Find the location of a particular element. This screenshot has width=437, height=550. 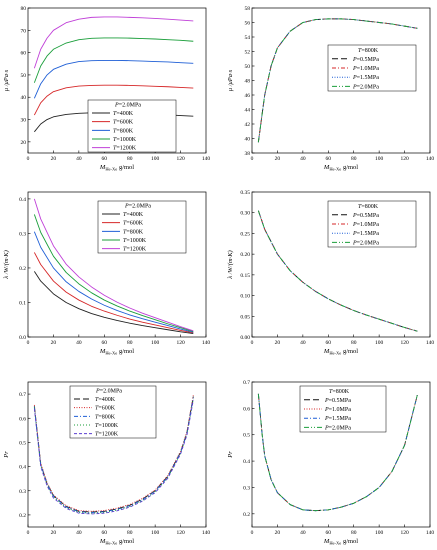

legend-c: P=2.0MPa T=400K T=600K T=800K T=1000K T=1200K is located at coordinates (142, 227).